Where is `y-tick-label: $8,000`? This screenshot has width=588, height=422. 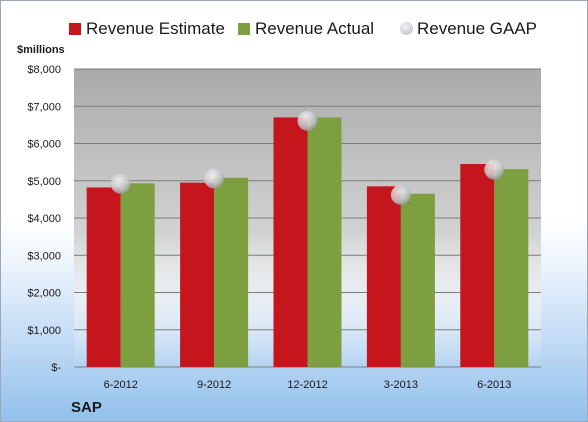
y-tick-label: $8,000 is located at coordinates (44, 70).